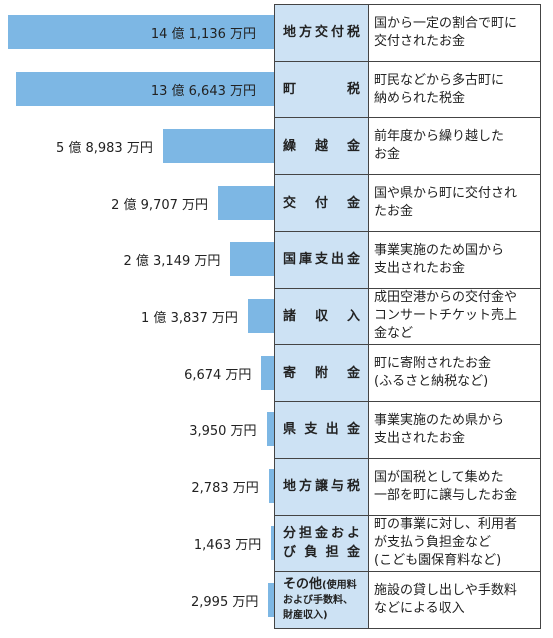 This screenshot has width=553, height=638. I want to click on category-label: 繰越金, so click(321, 146).